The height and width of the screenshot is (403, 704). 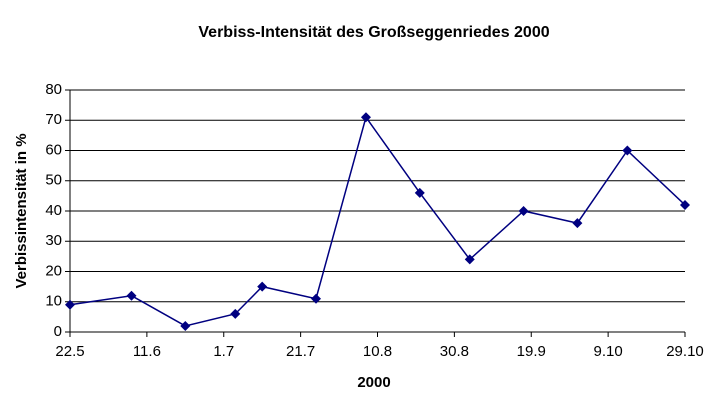 I want to click on x-axis-title: 2000, so click(x=373, y=382).